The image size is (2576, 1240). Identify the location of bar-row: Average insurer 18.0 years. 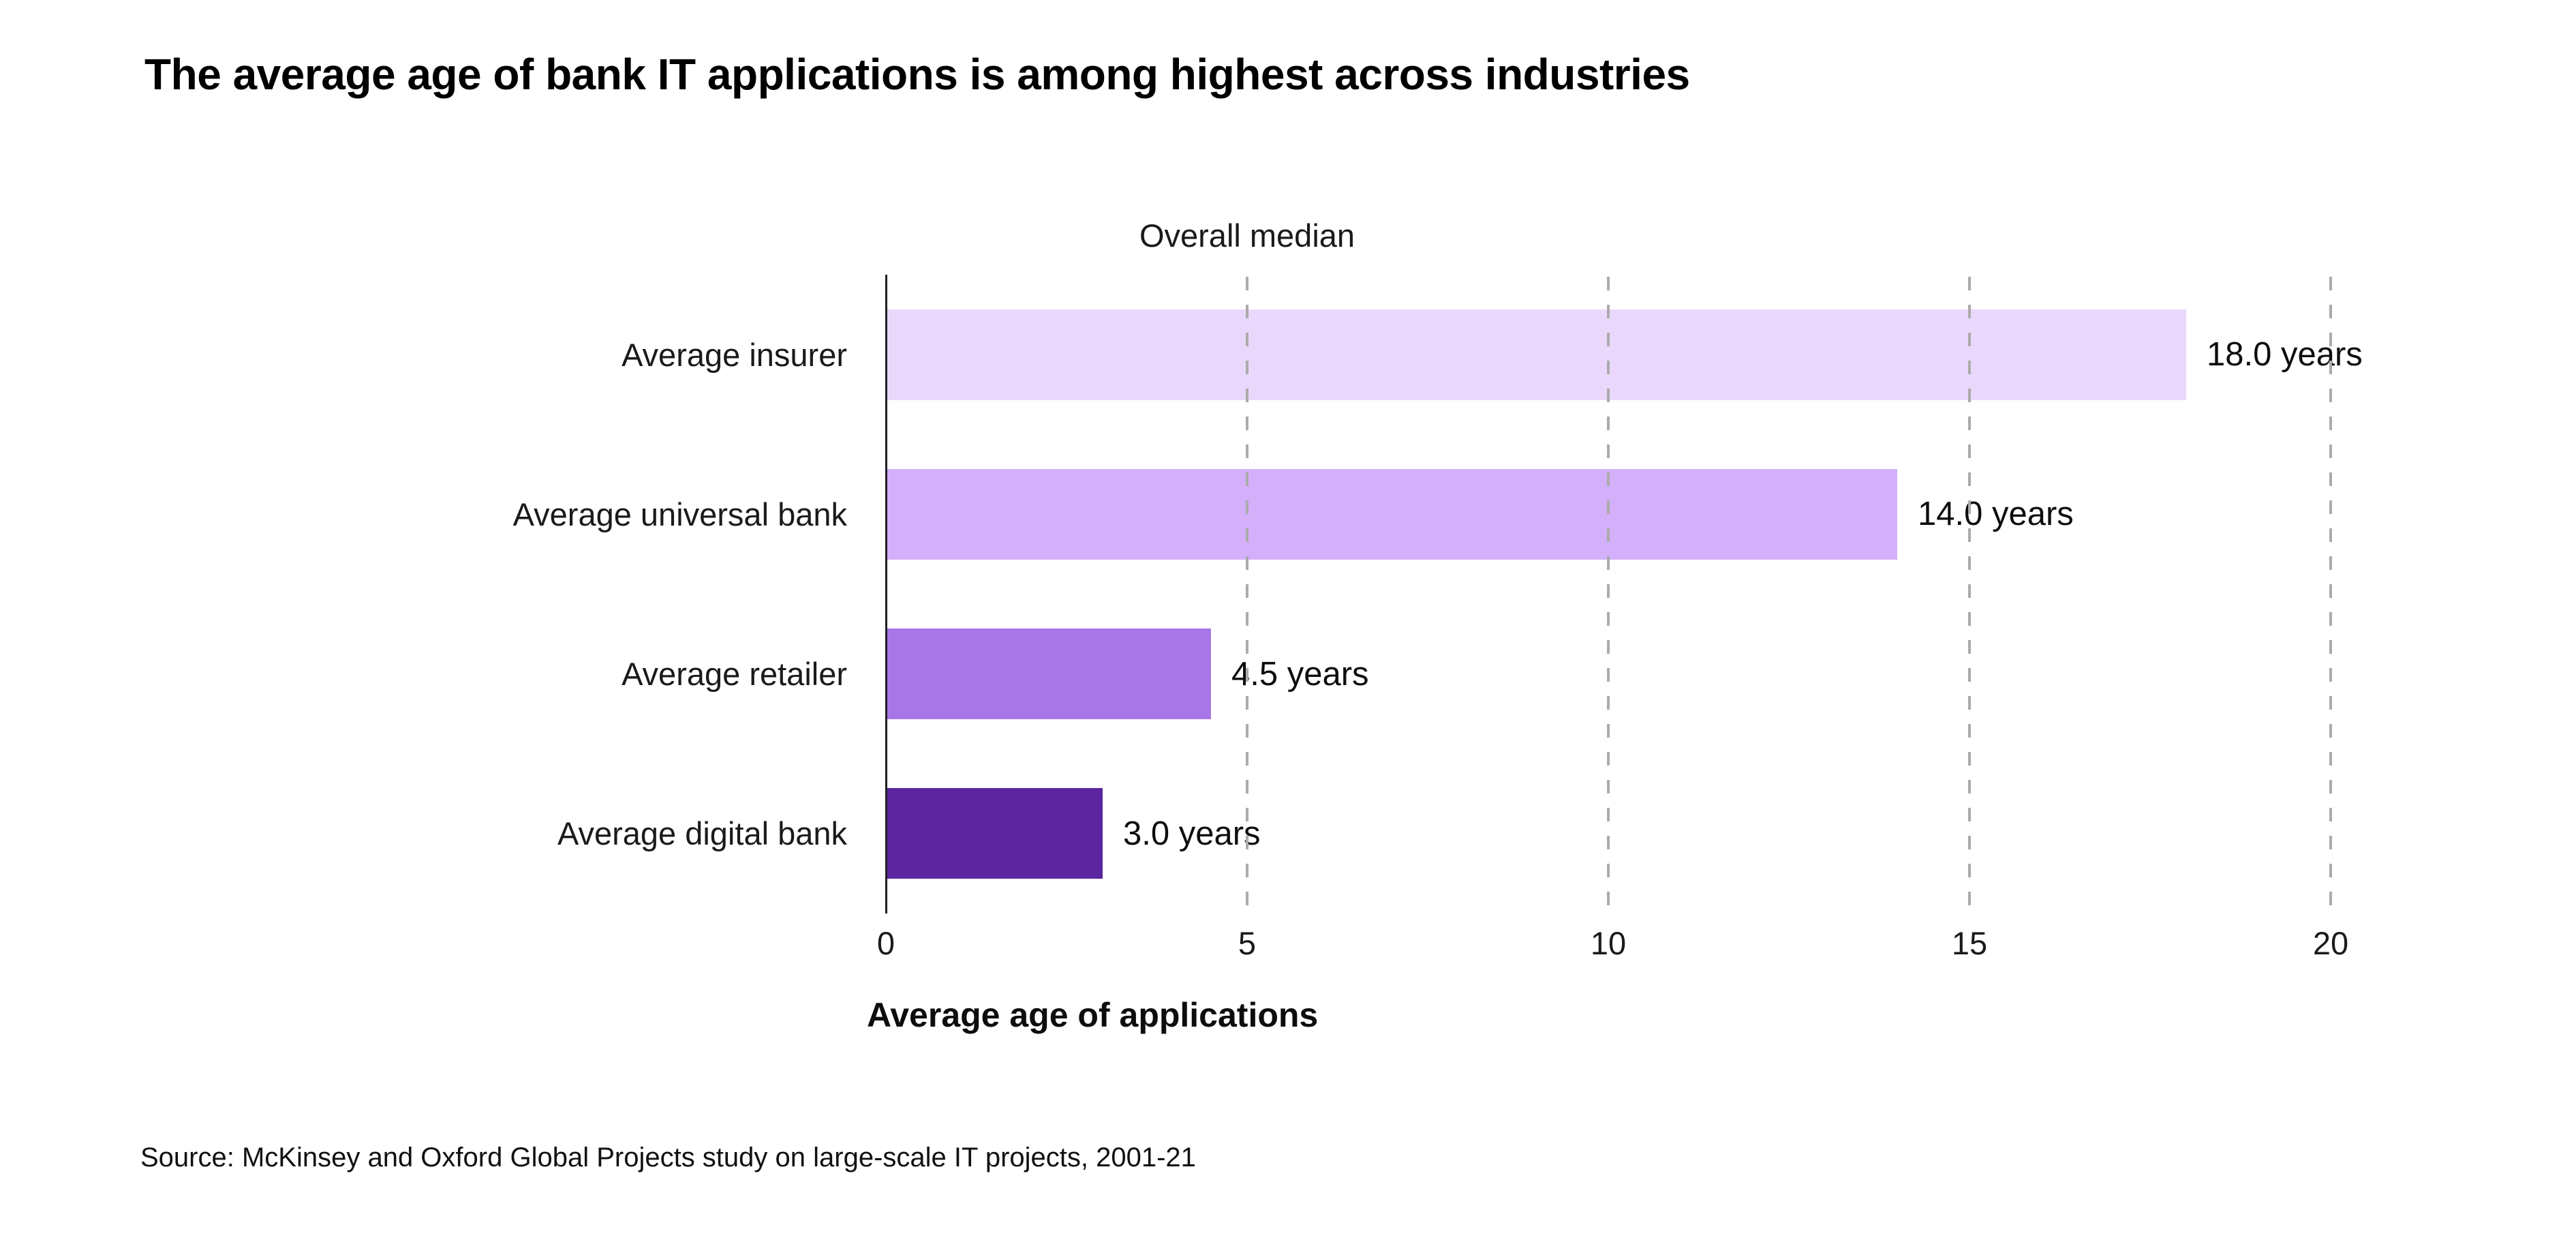
(1288, 355).